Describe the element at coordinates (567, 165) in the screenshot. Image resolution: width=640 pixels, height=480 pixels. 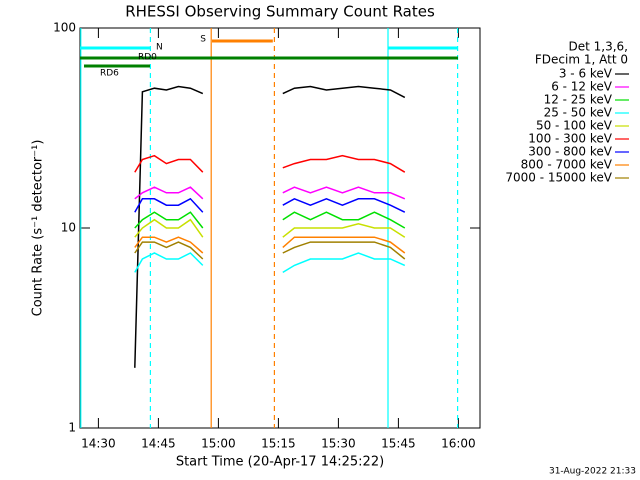
I see `legend-label: 800 - 7000 keV` at that location.